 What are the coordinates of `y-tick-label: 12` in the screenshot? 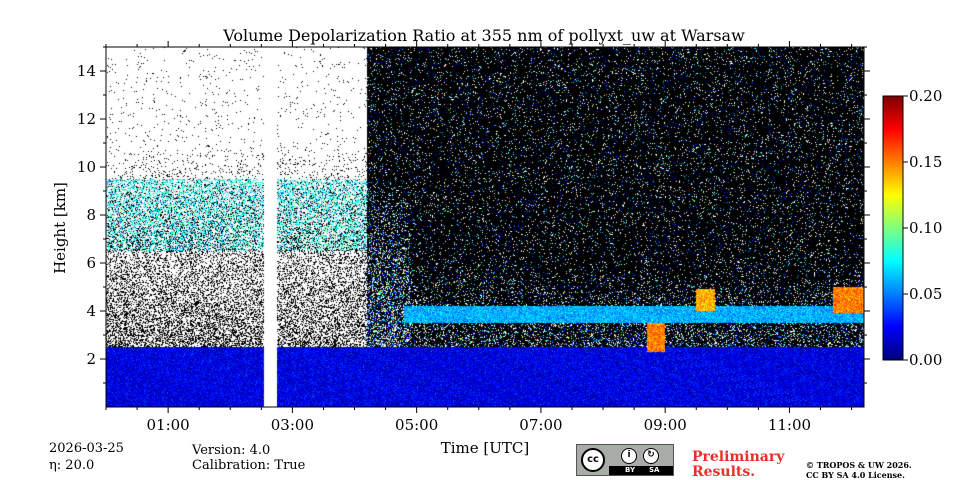 It's located at (86, 119).